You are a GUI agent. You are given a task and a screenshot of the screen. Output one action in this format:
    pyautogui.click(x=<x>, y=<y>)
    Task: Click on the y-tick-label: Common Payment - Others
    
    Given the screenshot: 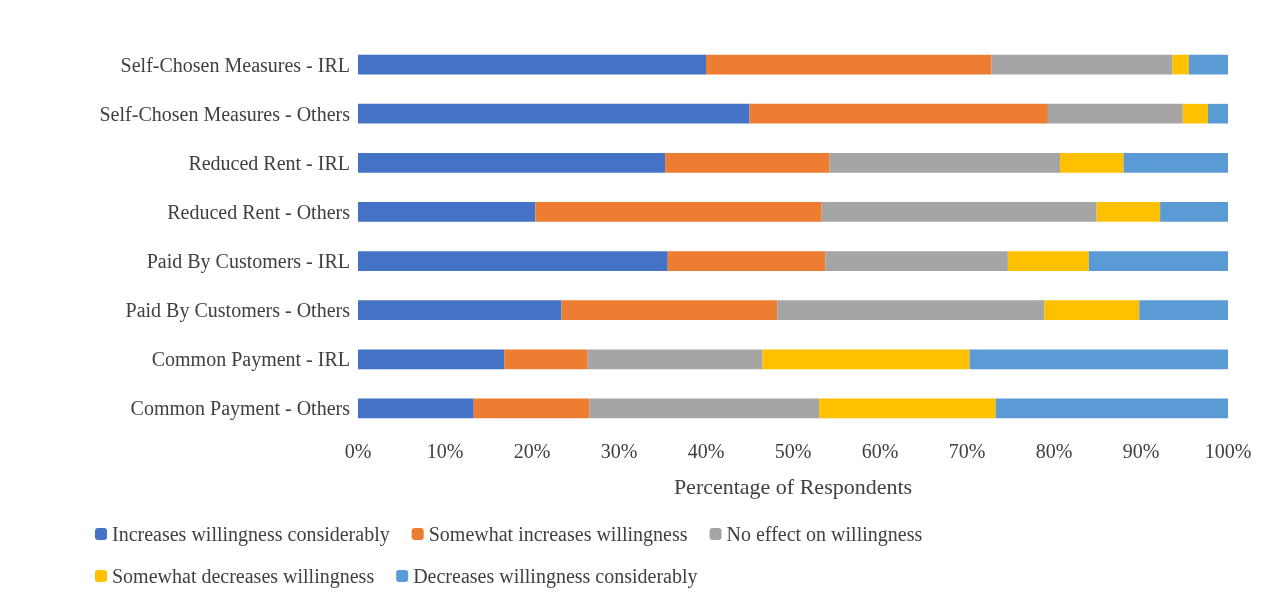 What is the action you would take?
    pyautogui.click(x=240, y=409)
    